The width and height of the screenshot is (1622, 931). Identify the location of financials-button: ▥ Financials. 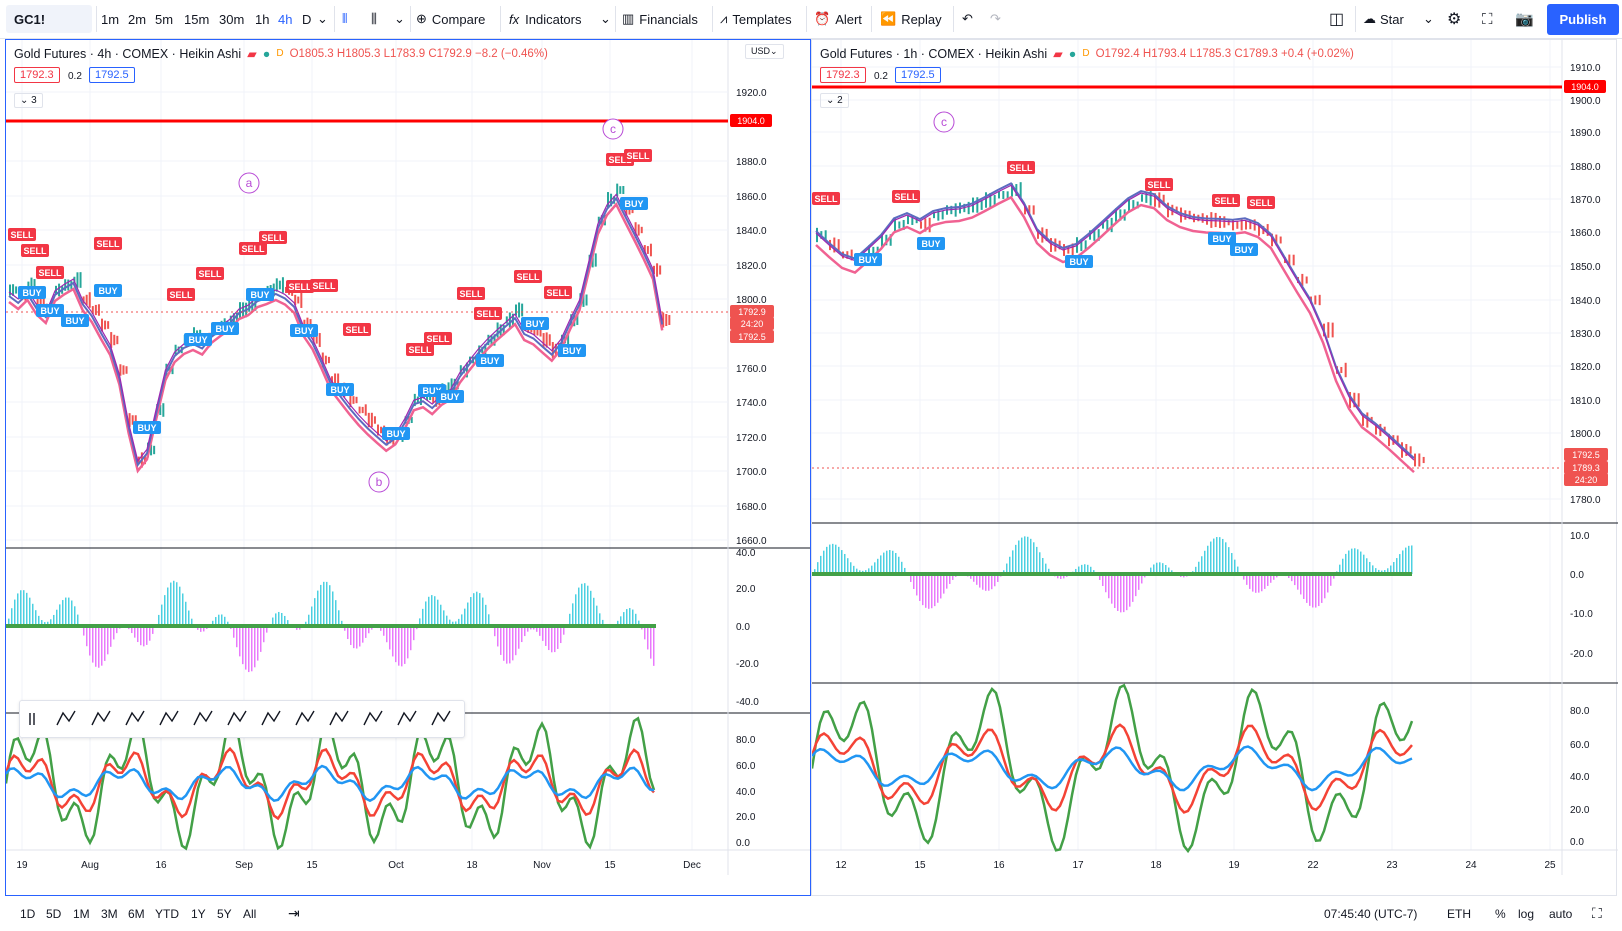
(660, 19).